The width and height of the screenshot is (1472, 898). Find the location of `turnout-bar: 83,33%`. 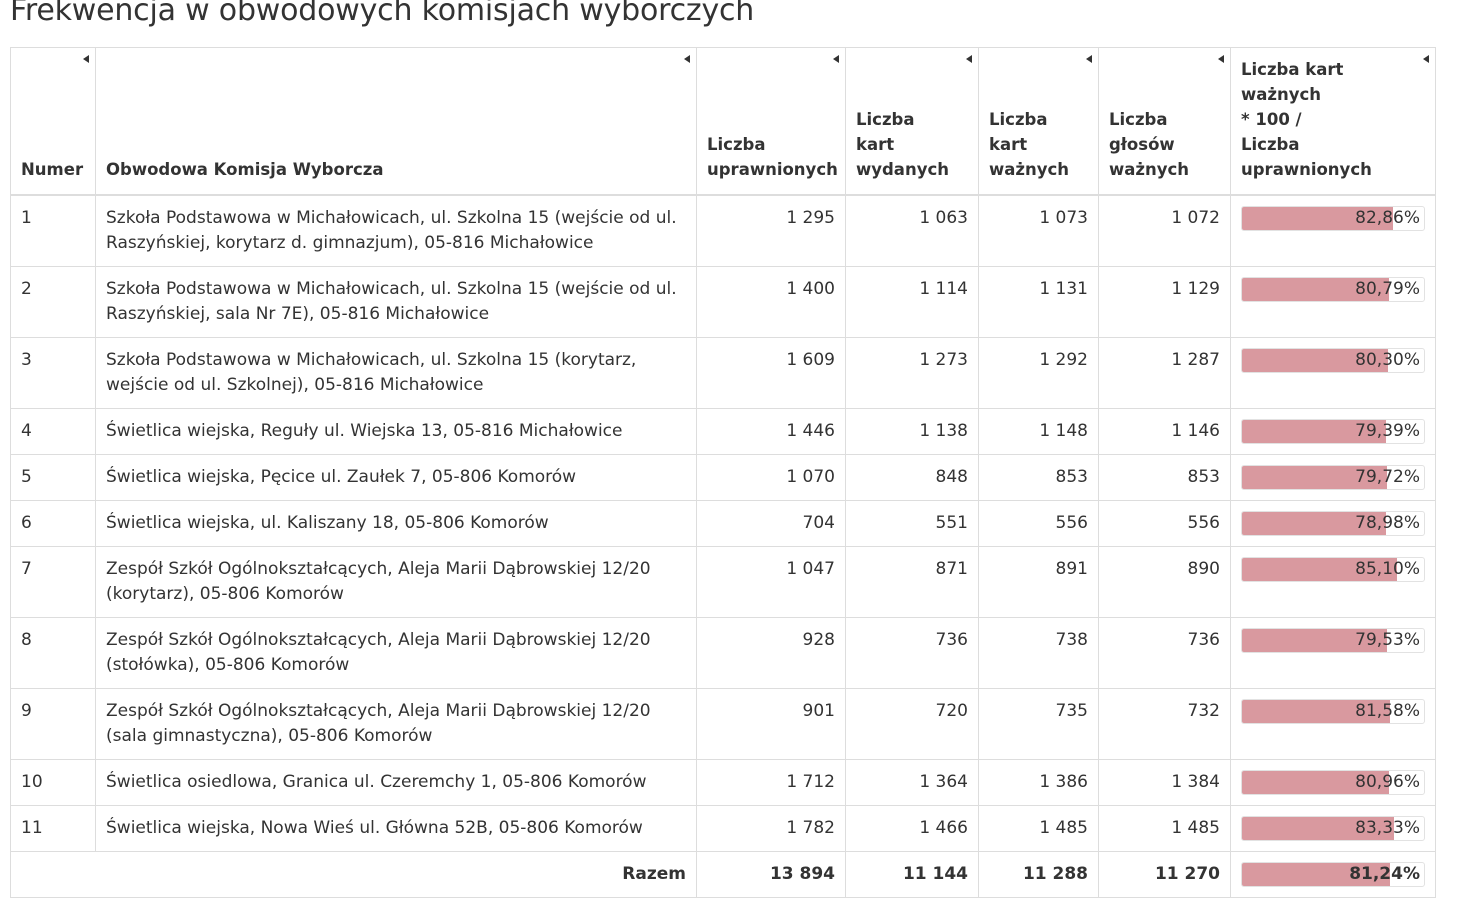

turnout-bar: 83,33% is located at coordinates (1333, 828).